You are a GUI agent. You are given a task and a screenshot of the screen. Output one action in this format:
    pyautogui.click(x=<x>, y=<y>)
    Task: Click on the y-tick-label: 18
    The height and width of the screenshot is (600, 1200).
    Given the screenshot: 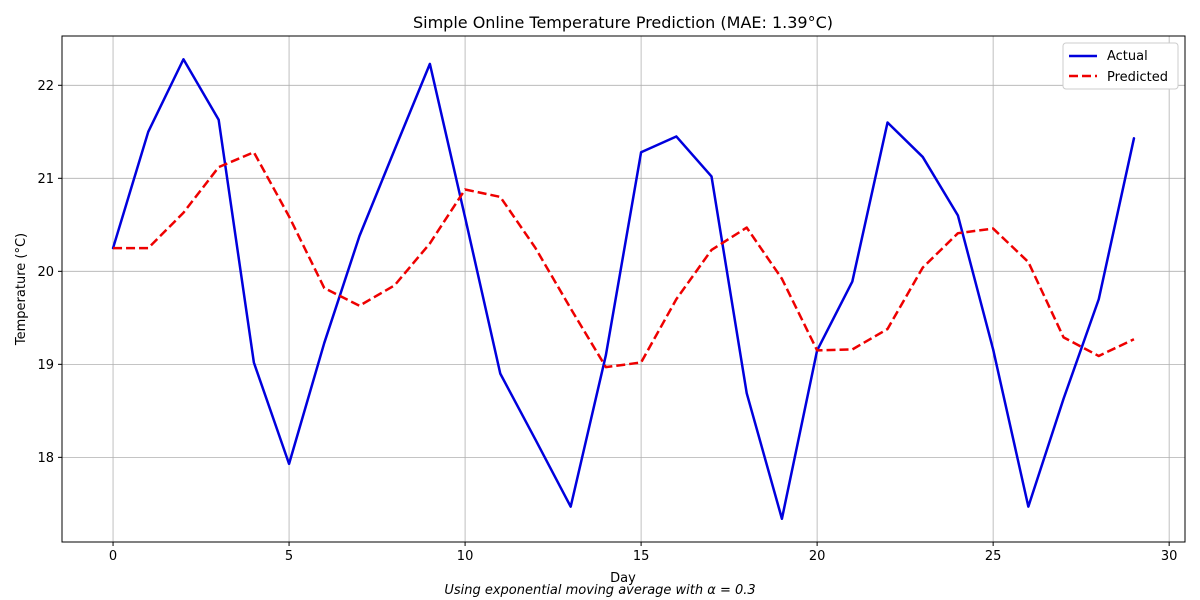 What is the action you would take?
    pyautogui.click(x=45, y=458)
    